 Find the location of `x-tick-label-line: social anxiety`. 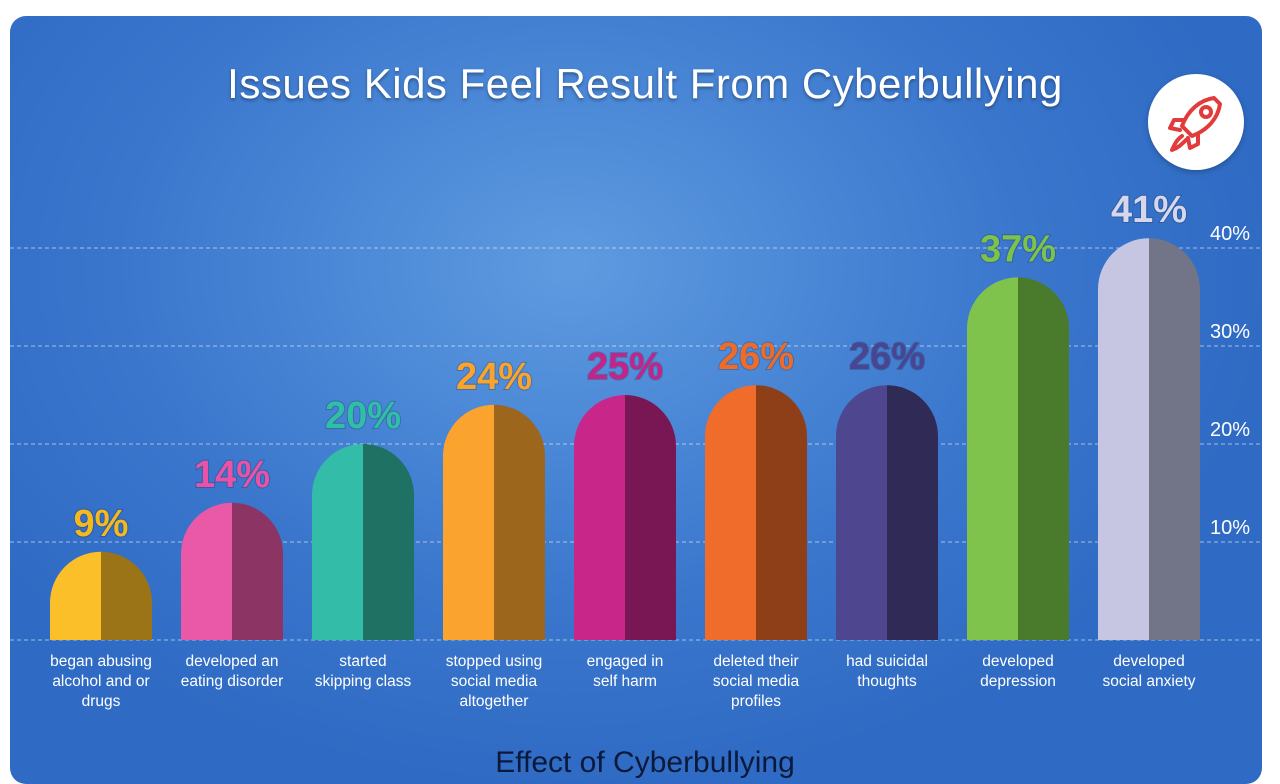

x-tick-label-line: social anxiety is located at coordinates (1148, 681).